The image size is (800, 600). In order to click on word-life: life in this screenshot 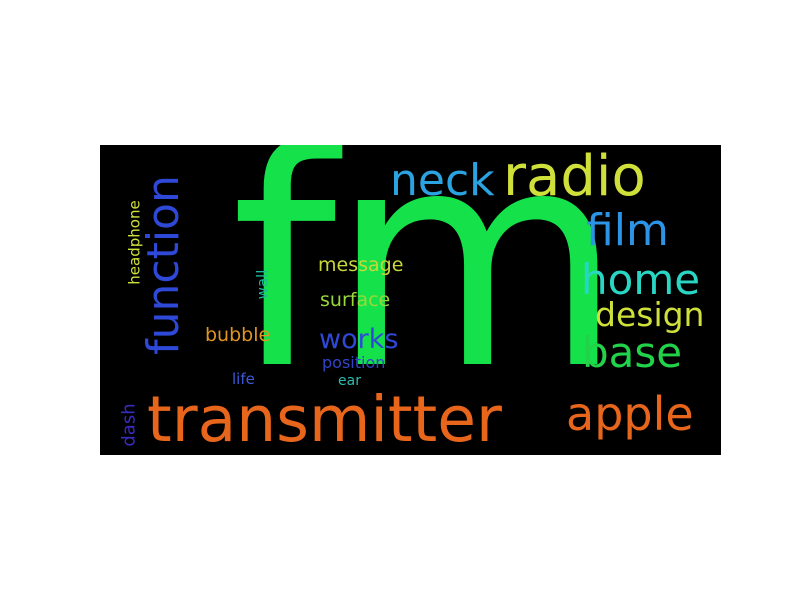, I will do `click(243, 379)`.